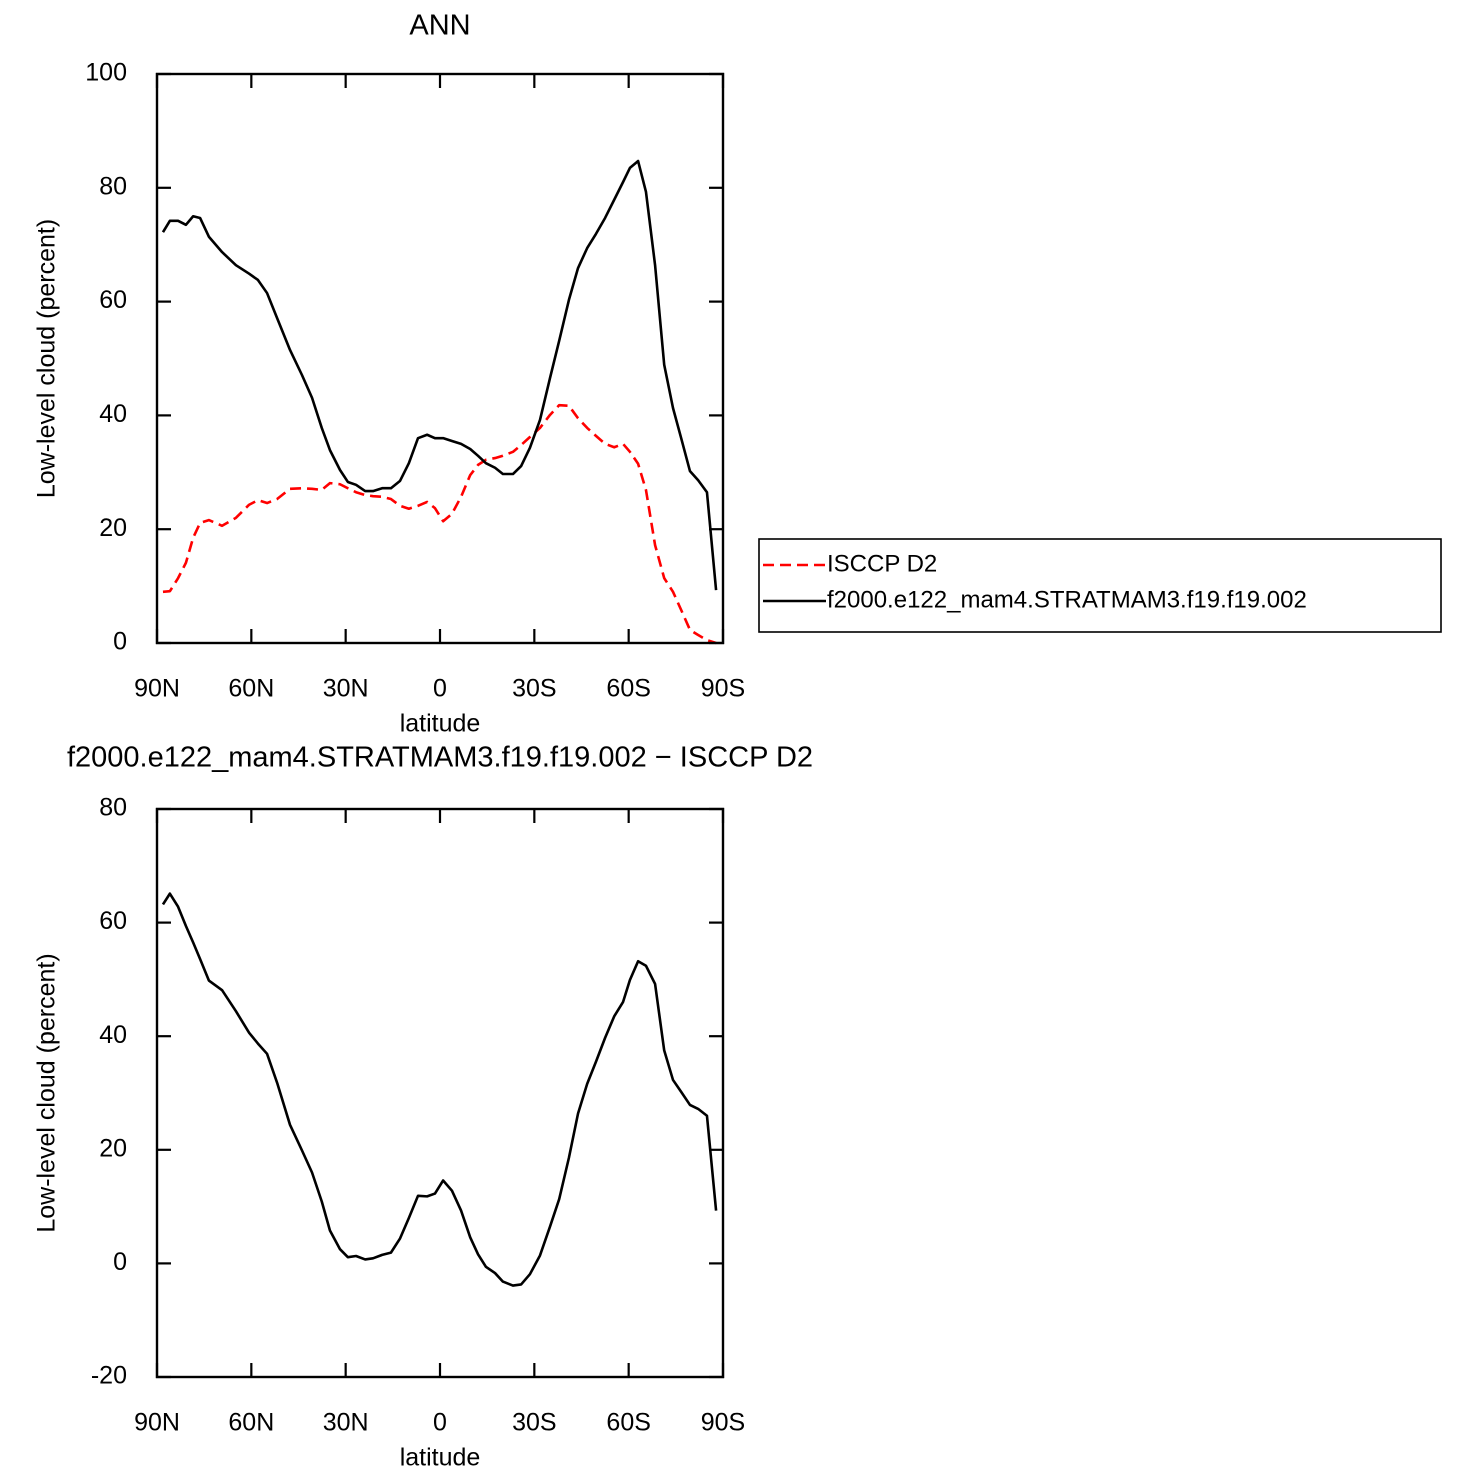  Describe the element at coordinates (106, 73) in the screenshot. I see `y-tick-label: 100` at that location.